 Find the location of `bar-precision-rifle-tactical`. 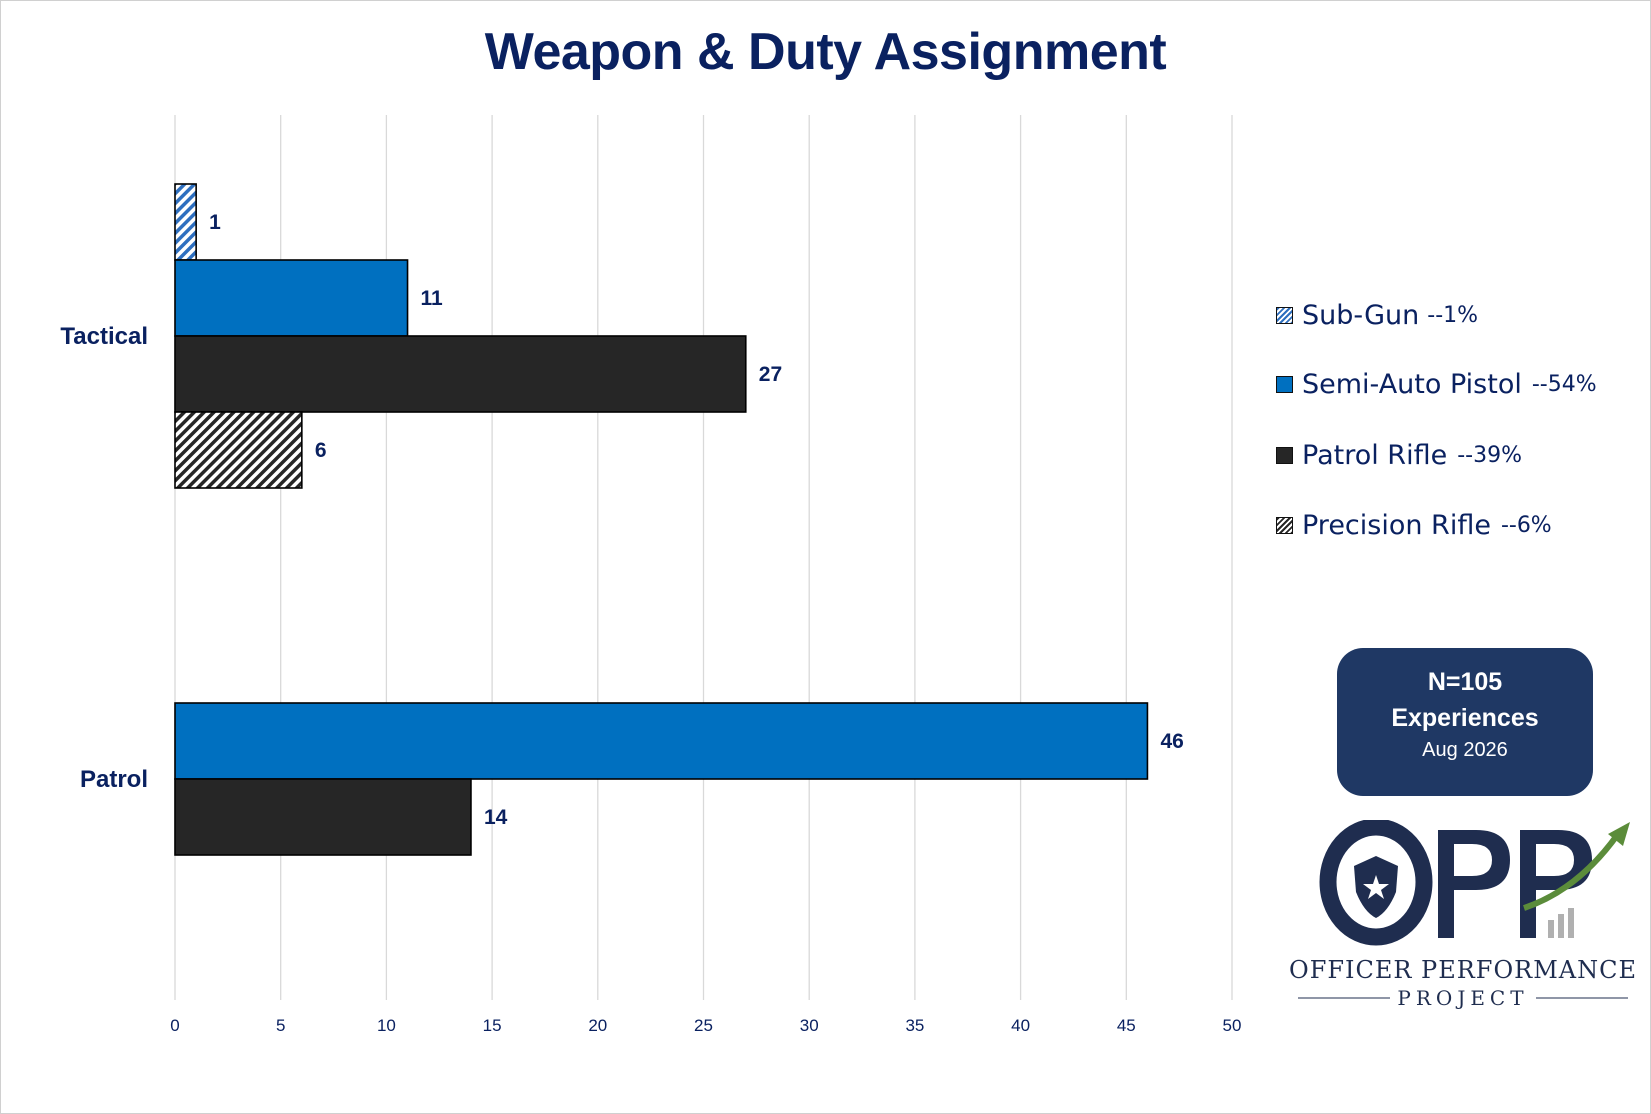

bar-precision-rifle-tactical is located at coordinates (238, 450).